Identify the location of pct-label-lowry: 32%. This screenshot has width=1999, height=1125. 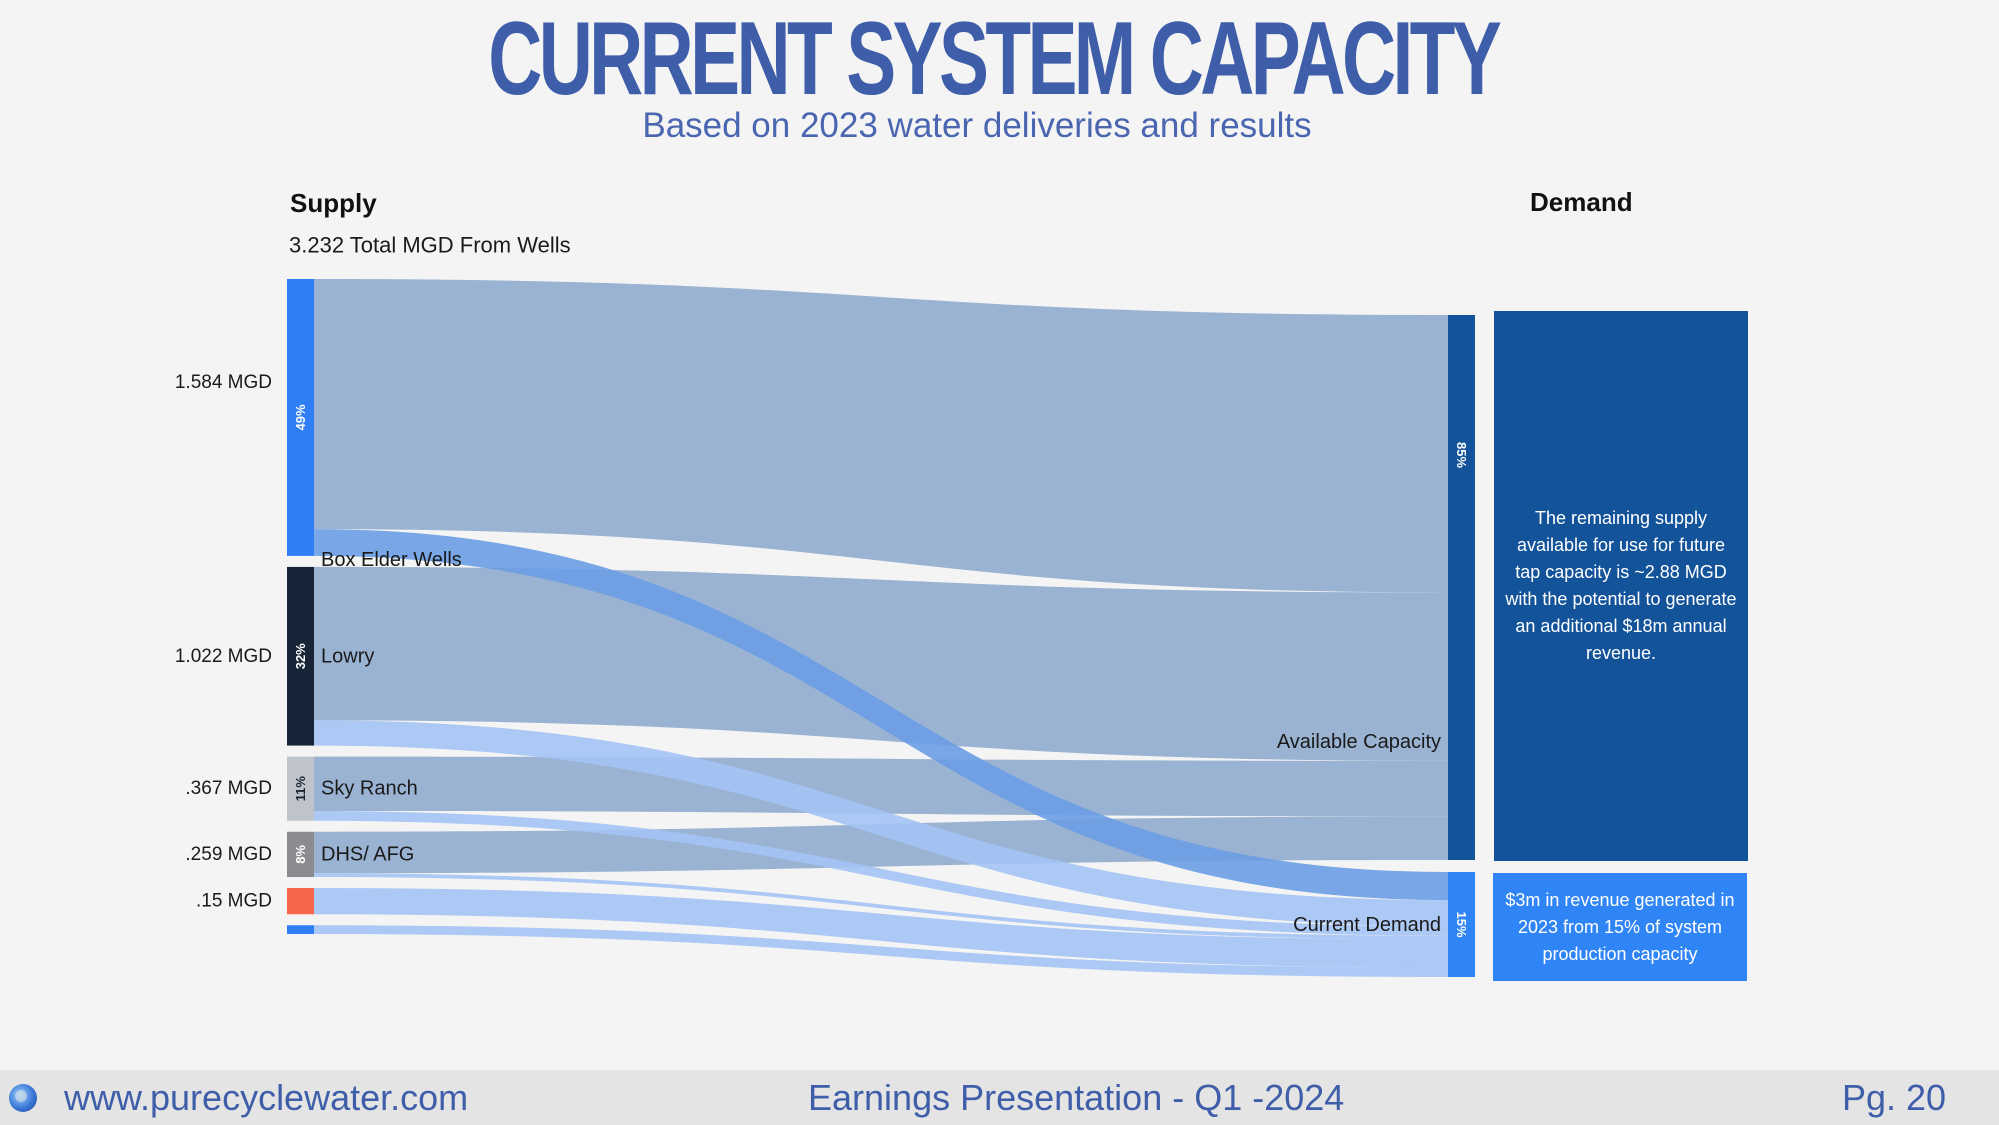
(300, 656).